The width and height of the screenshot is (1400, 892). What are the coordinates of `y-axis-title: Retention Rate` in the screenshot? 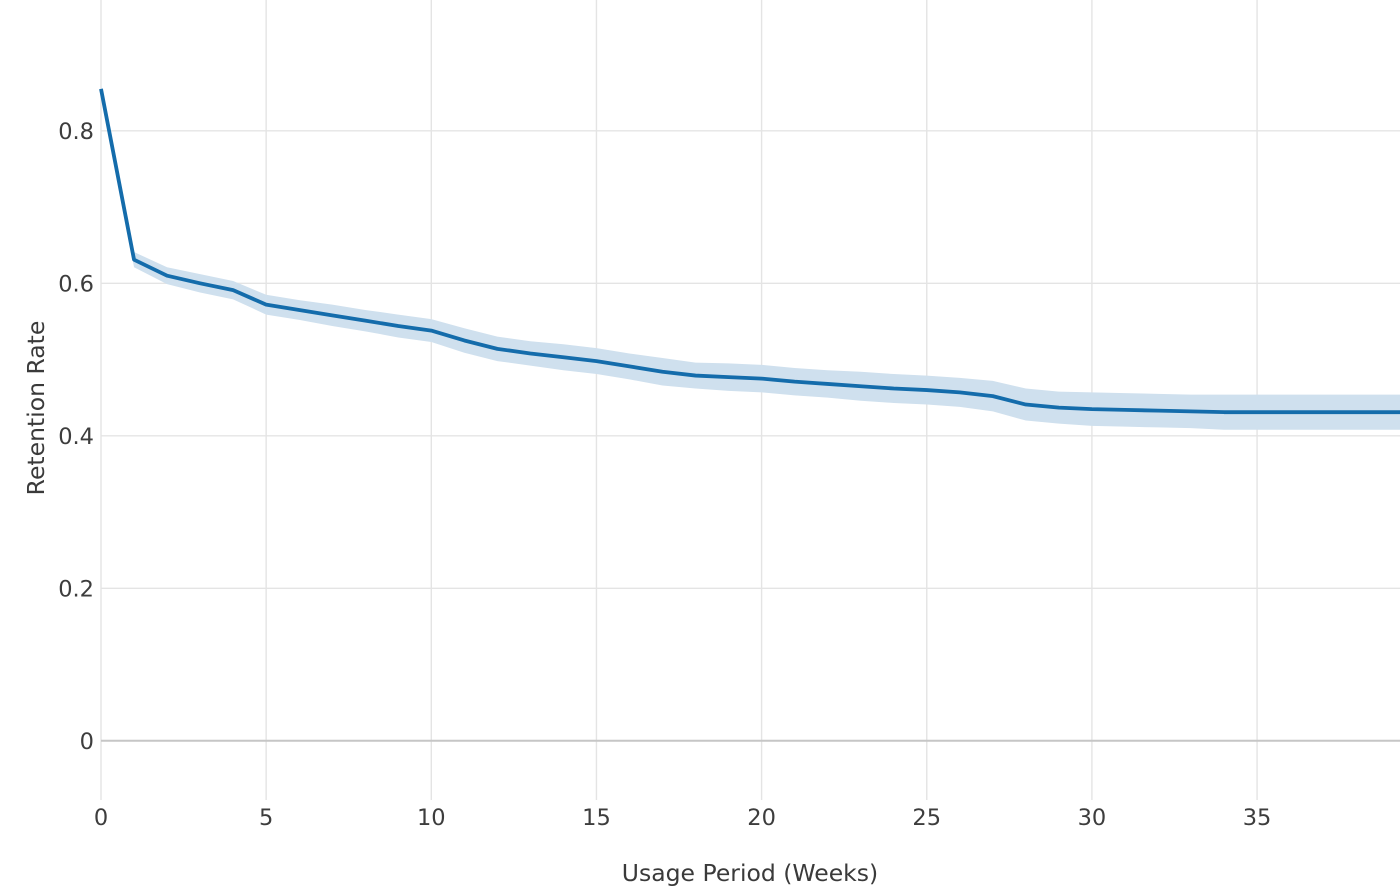 It's located at (36, 408).